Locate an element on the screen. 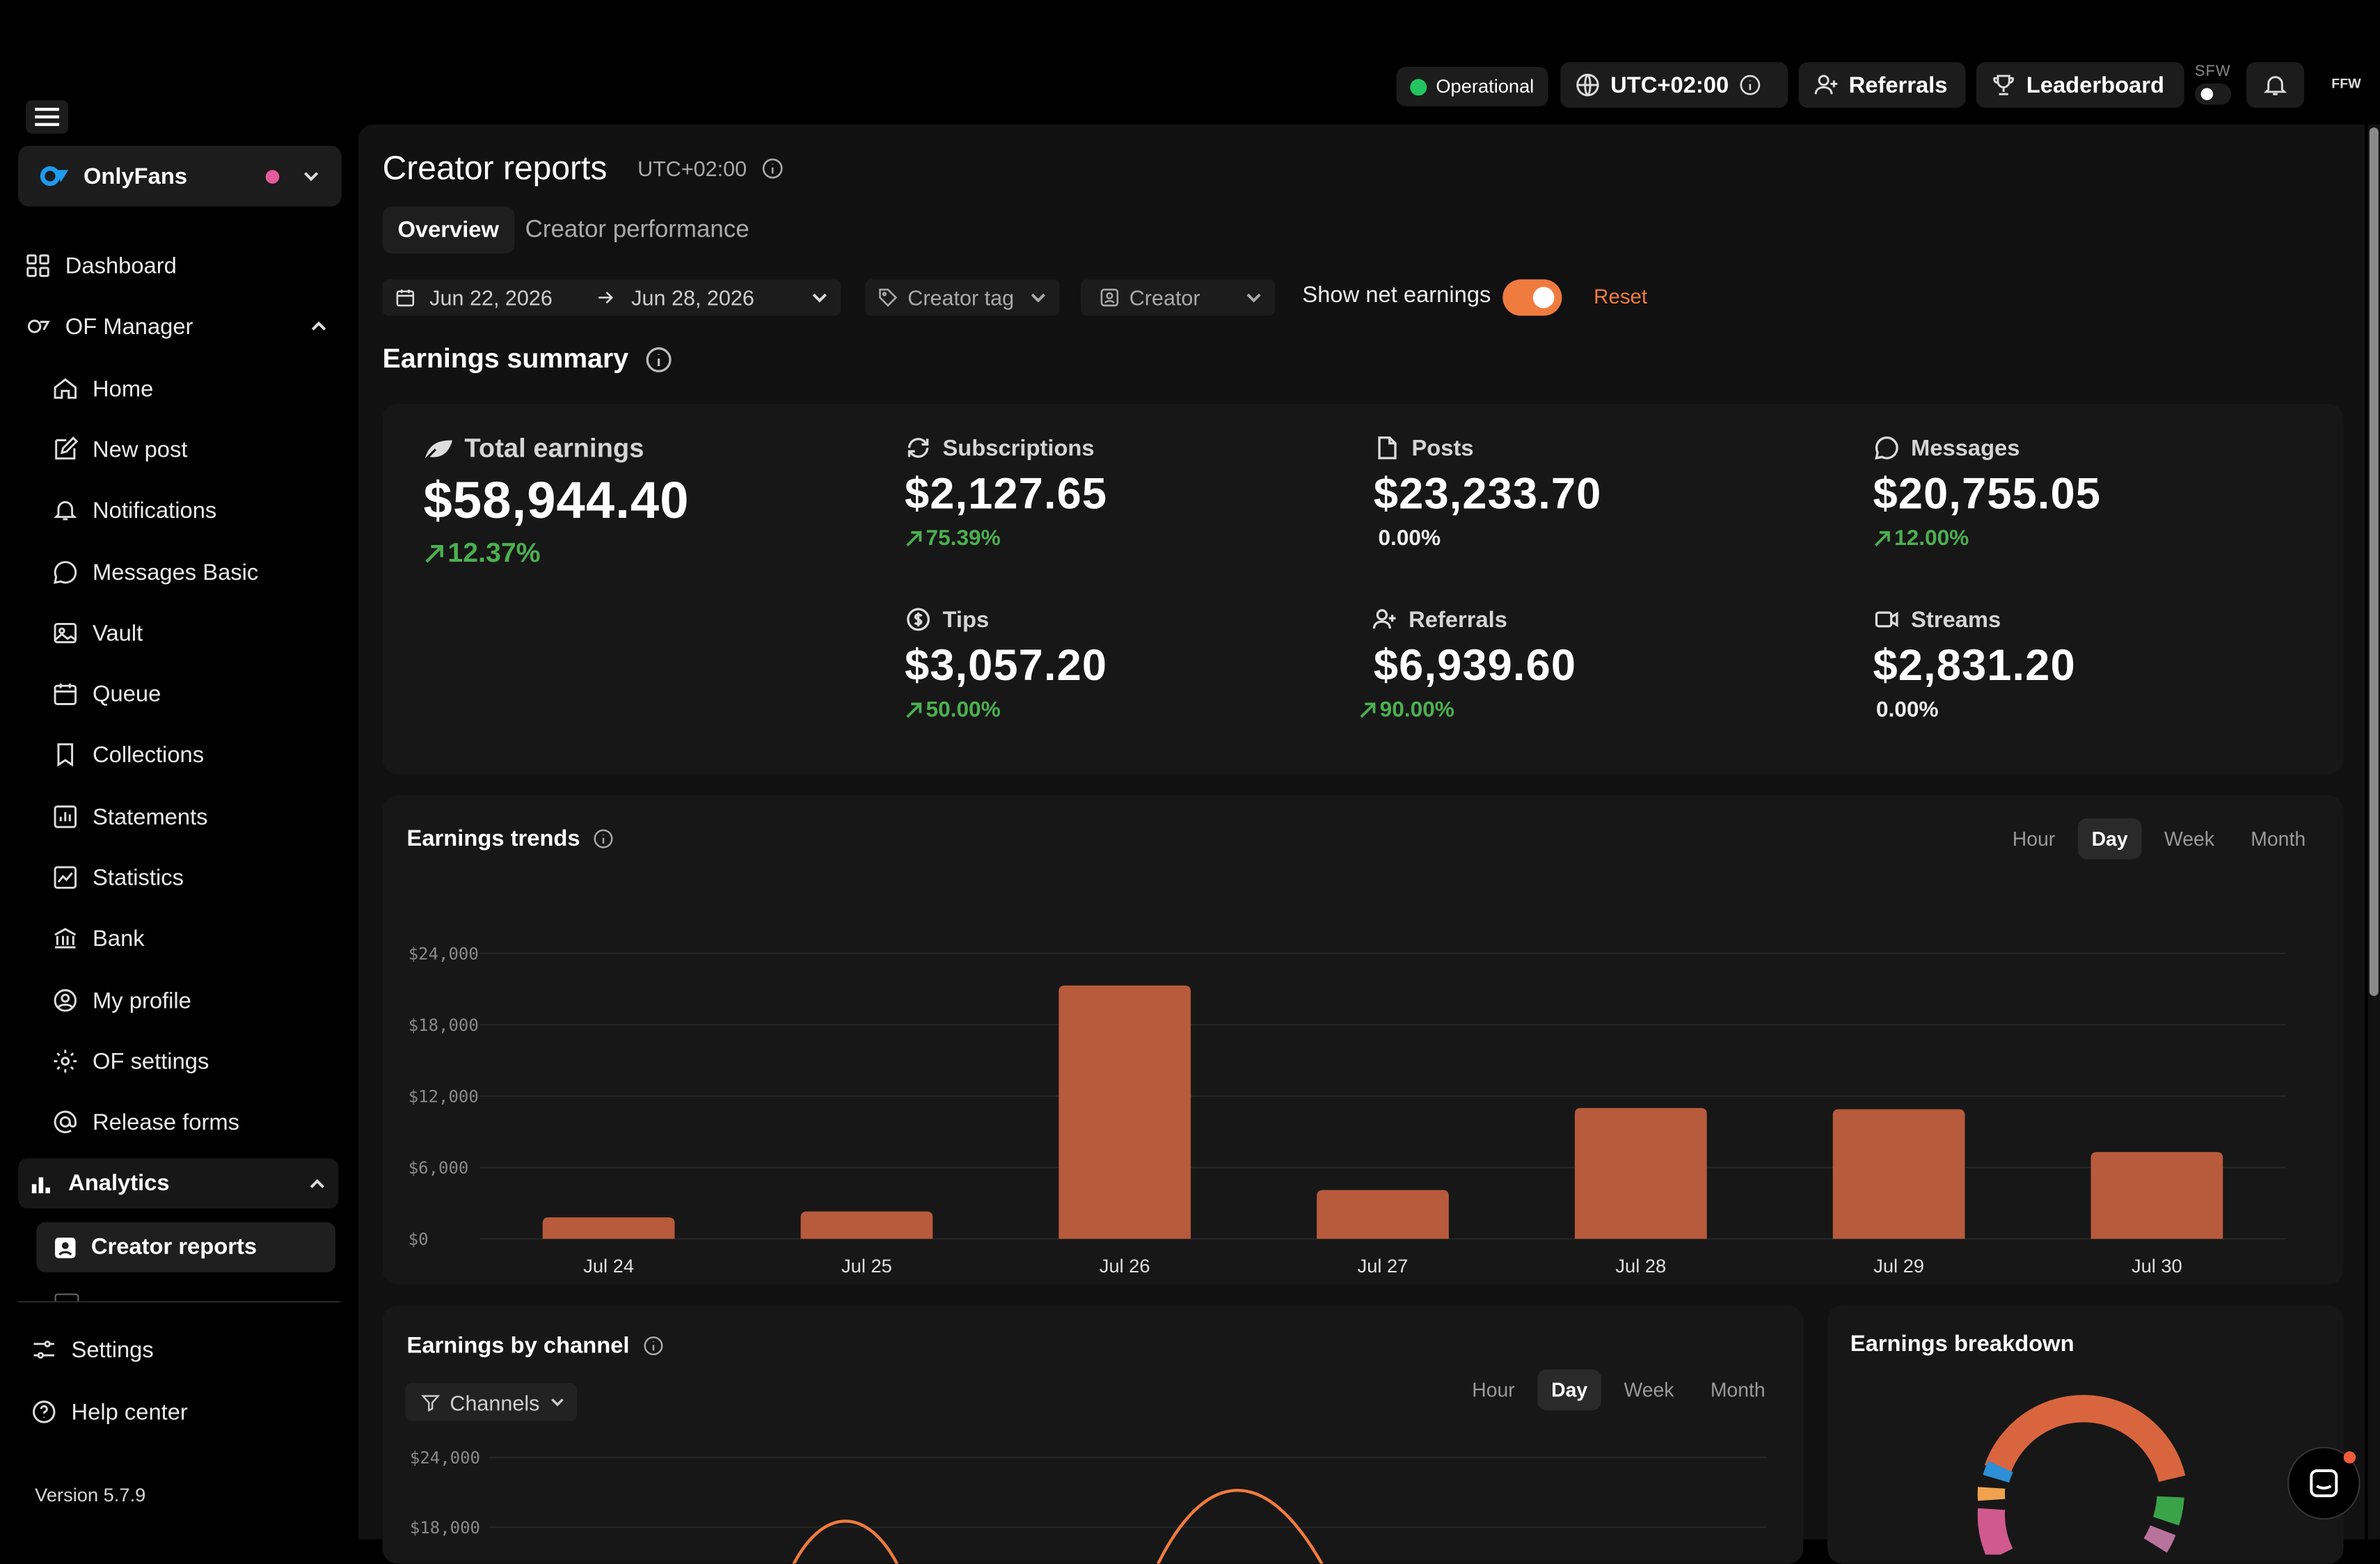 The height and width of the screenshot is (1564, 2380). sidebar-item-home: Home is located at coordinates (102, 388).